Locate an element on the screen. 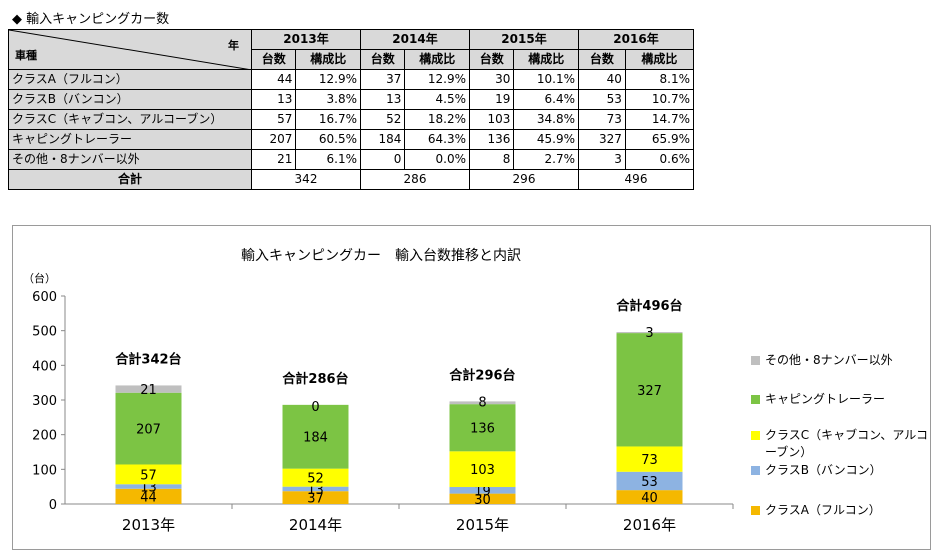 Image resolution: width=940 pixels, height=555 pixels. year-header: 2015年 is located at coordinates (524, 39).